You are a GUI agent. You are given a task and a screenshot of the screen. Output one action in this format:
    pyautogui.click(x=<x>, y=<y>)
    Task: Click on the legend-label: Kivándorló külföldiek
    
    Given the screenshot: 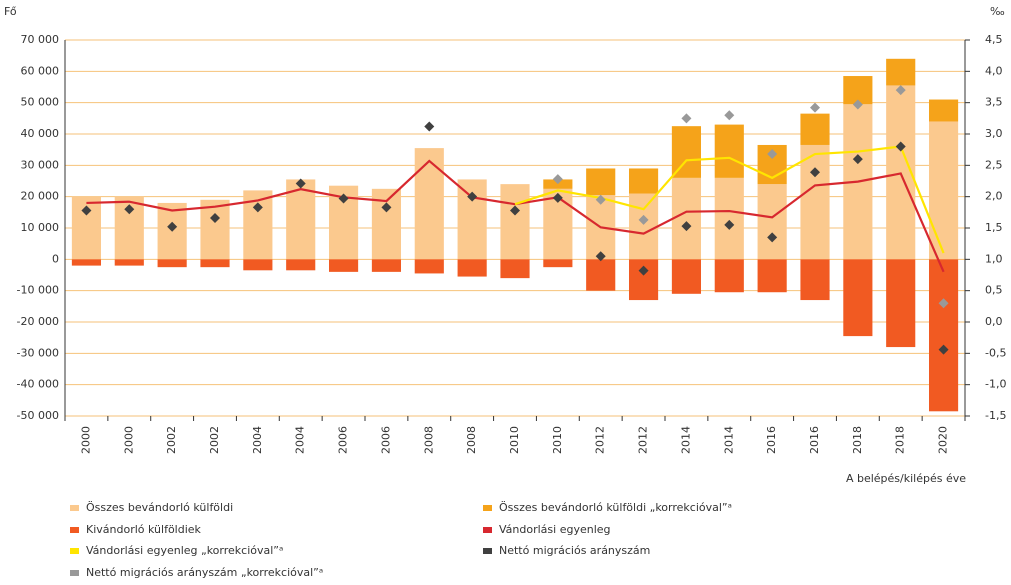 What is the action you would take?
    pyautogui.click(x=144, y=529)
    